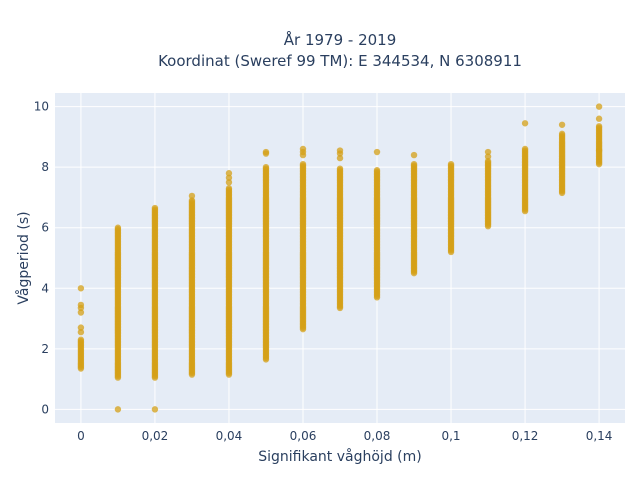 Image resolution: width=640 pixels, height=480 pixels. I want to click on y-tick-label: 4, so click(45, 288).